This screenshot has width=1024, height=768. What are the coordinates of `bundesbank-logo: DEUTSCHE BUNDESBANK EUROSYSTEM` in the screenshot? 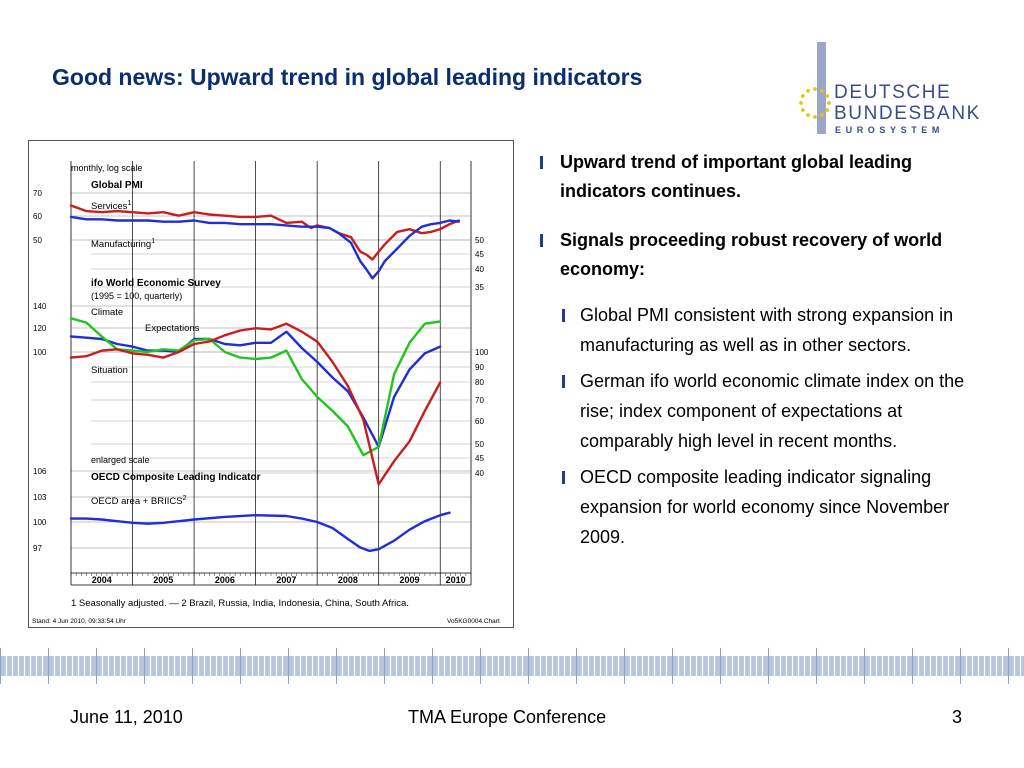 It's located at (892, 89).